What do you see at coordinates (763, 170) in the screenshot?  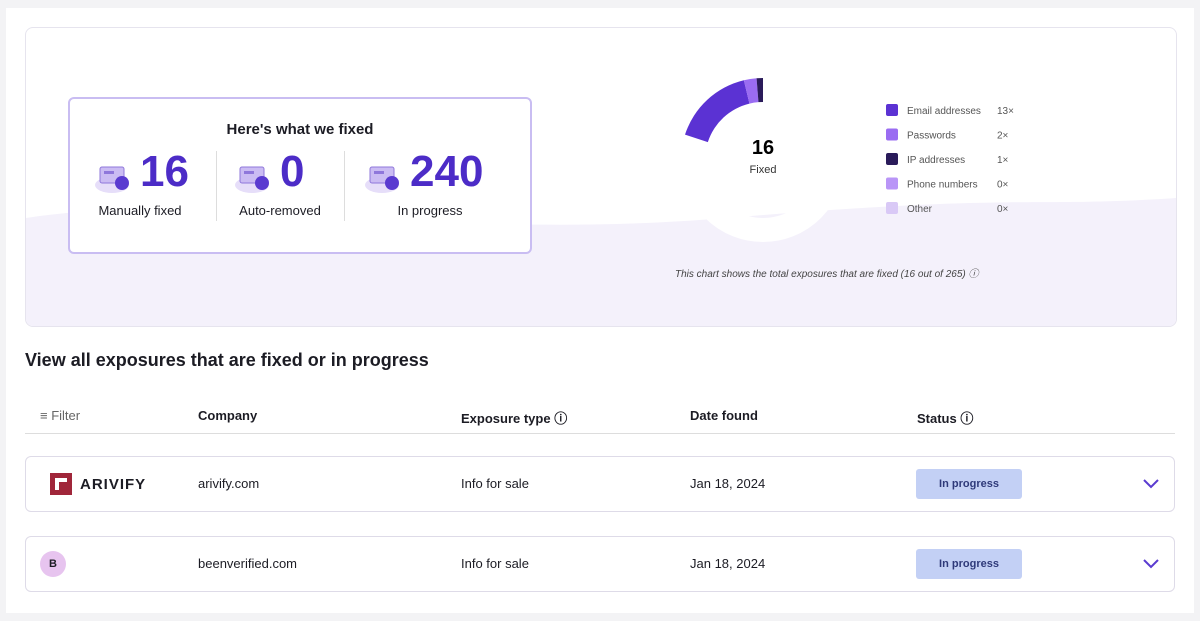 I see `center-label: Fixed` at bounding box center [763, 170].